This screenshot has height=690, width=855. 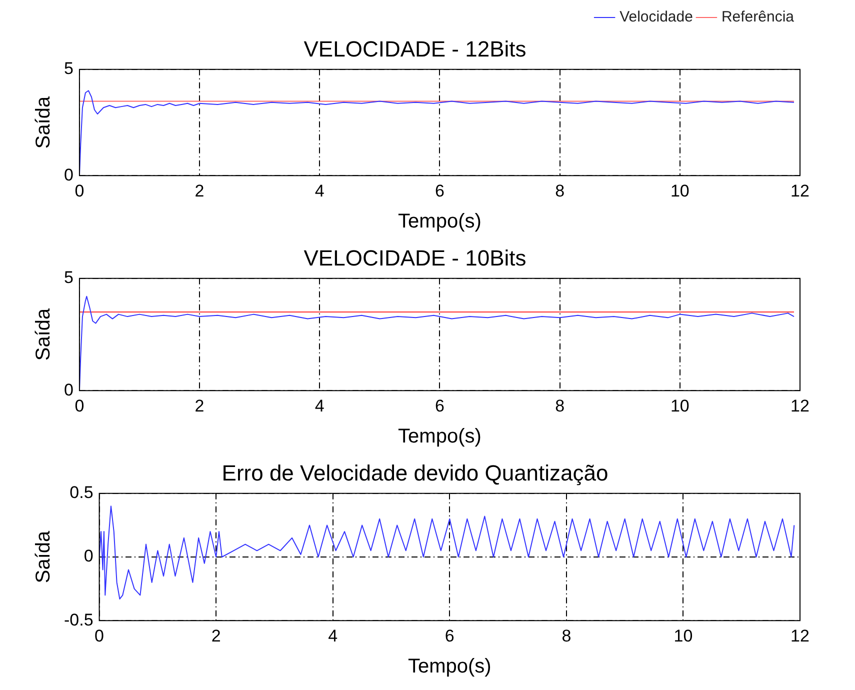 I want to click on chart-title: VELOCIDADE - 10Bits, so click(x=415, y=257).